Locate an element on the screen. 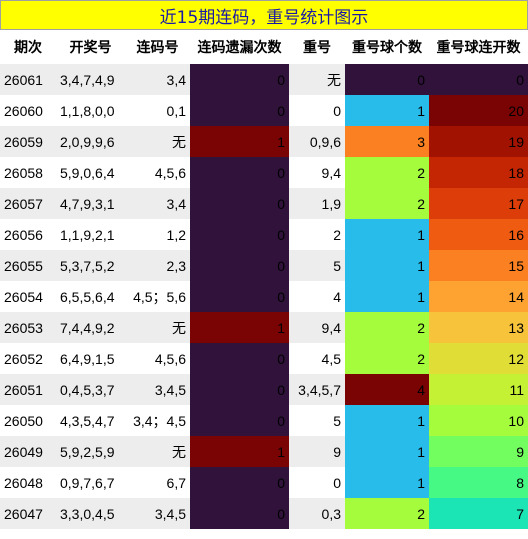 The image size is (528, 539). cell-repeat: 无 is located at coordinates (317, 79).